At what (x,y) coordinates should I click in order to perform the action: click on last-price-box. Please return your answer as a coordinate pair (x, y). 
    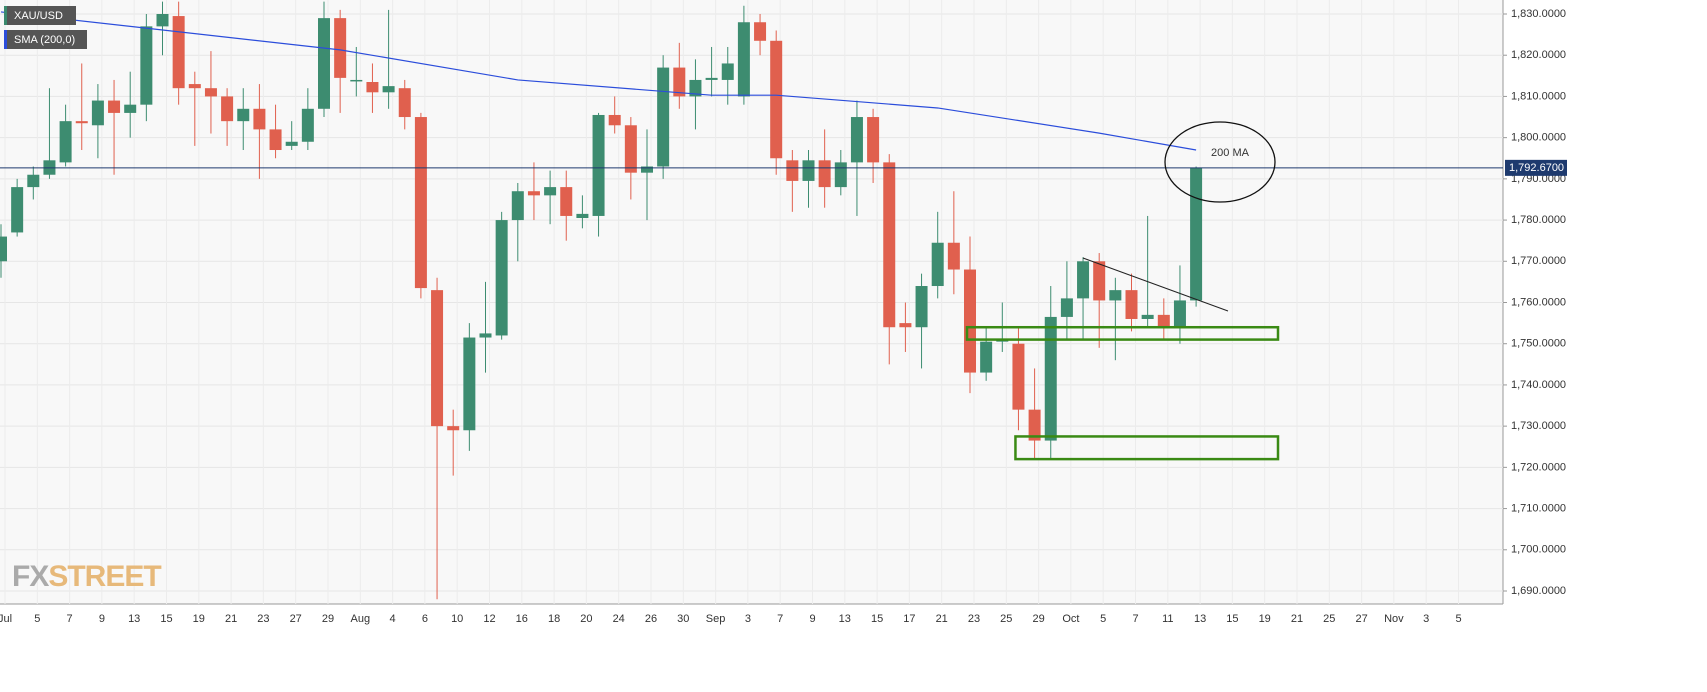
    Looking at the image, I should click on (1536, 167).